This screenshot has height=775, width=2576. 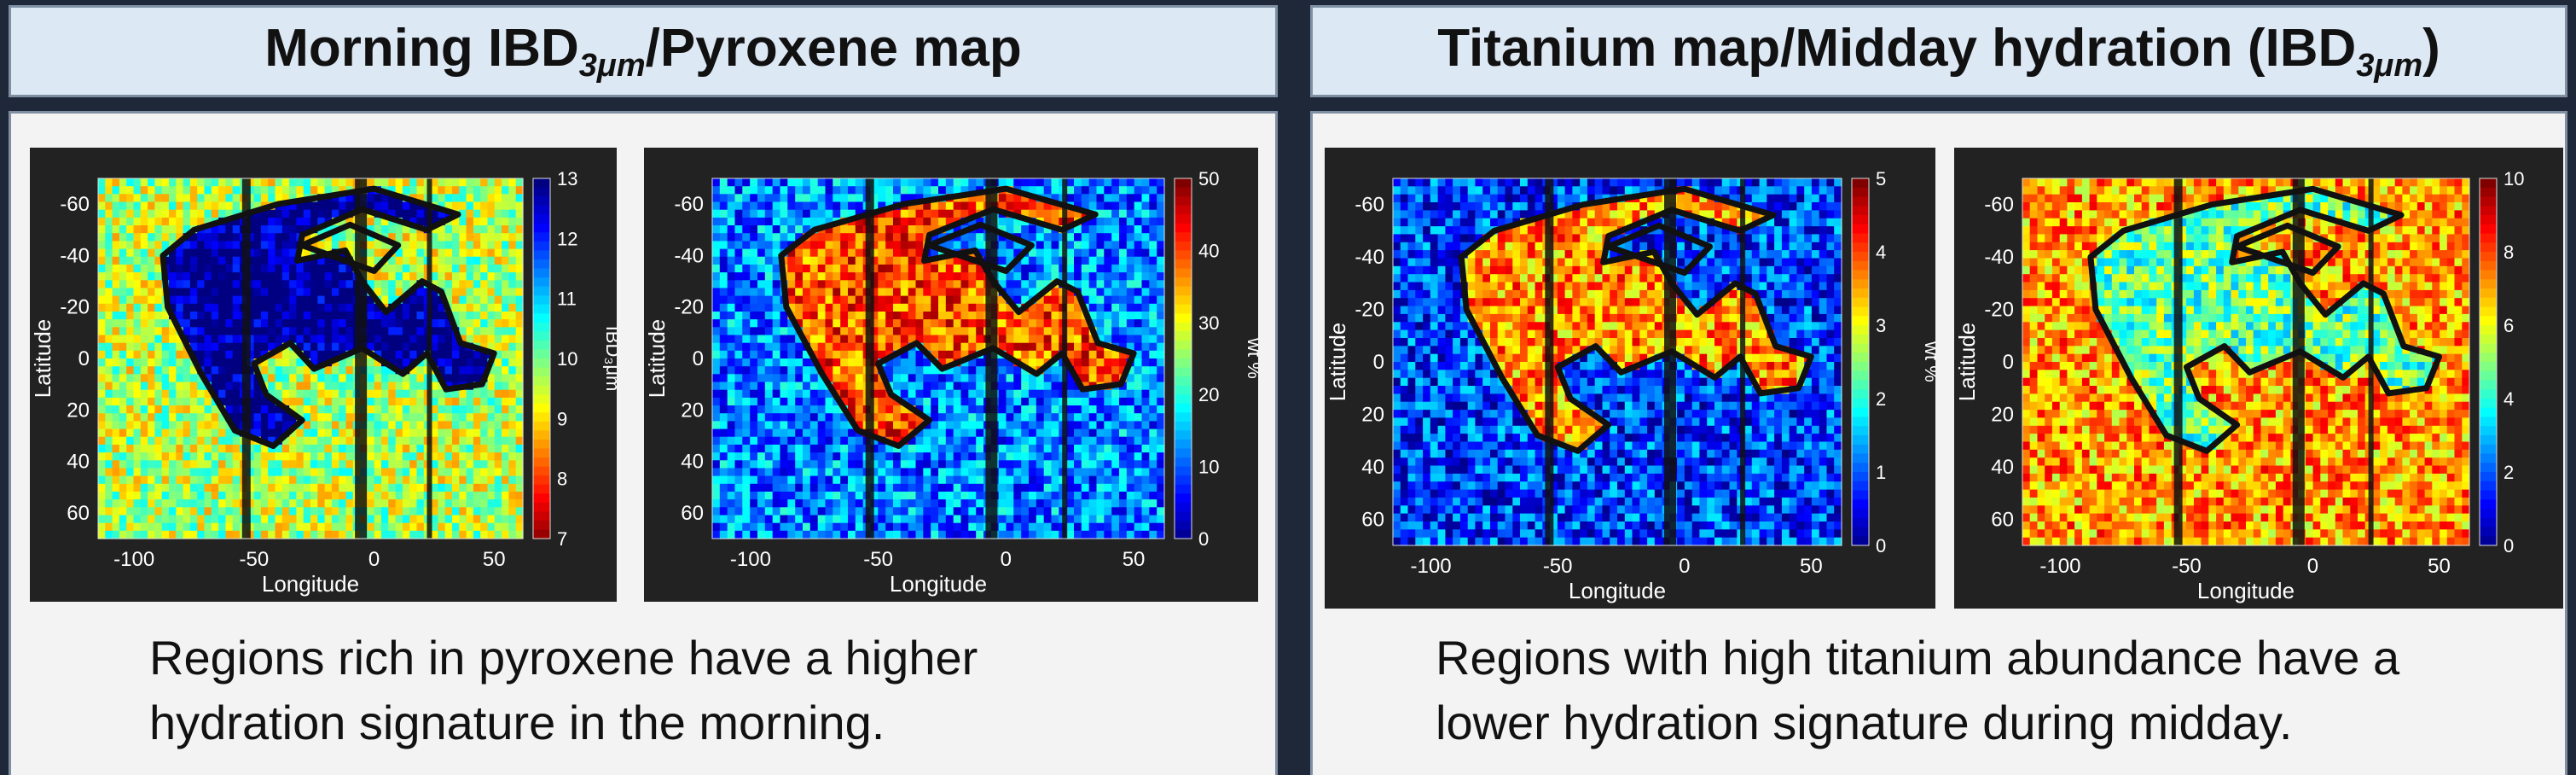 What do you see at coordinates (567, 178) in the screenshot?
I see `colorbar-tick-label: 13` at bounding box center [567, 178].